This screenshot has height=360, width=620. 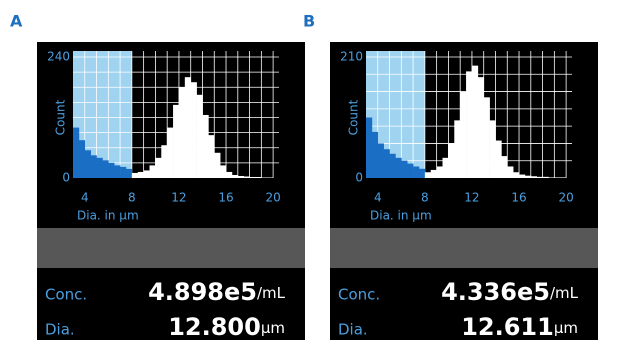 I want to click on conc-reading: 4.898e5/mL, so click(x=217, y=292).